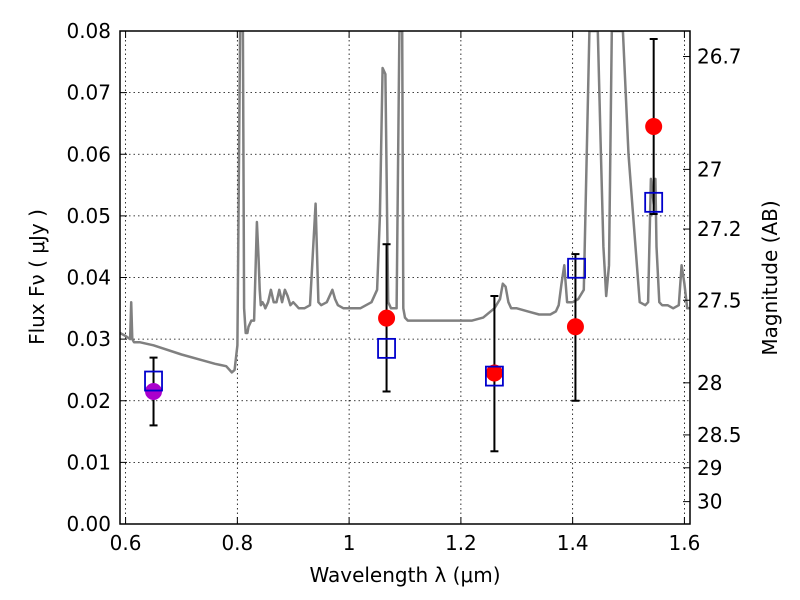  I want to click on x-tick-label: 1.2, so click(461, 543).